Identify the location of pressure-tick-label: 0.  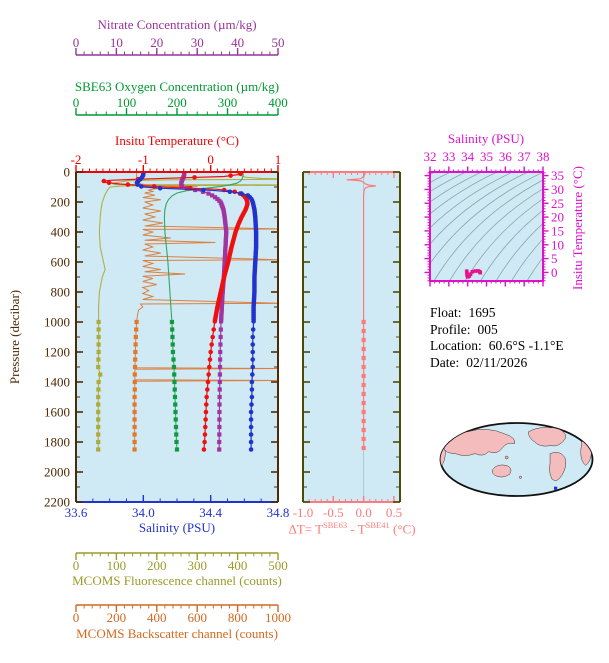
(67, 172).